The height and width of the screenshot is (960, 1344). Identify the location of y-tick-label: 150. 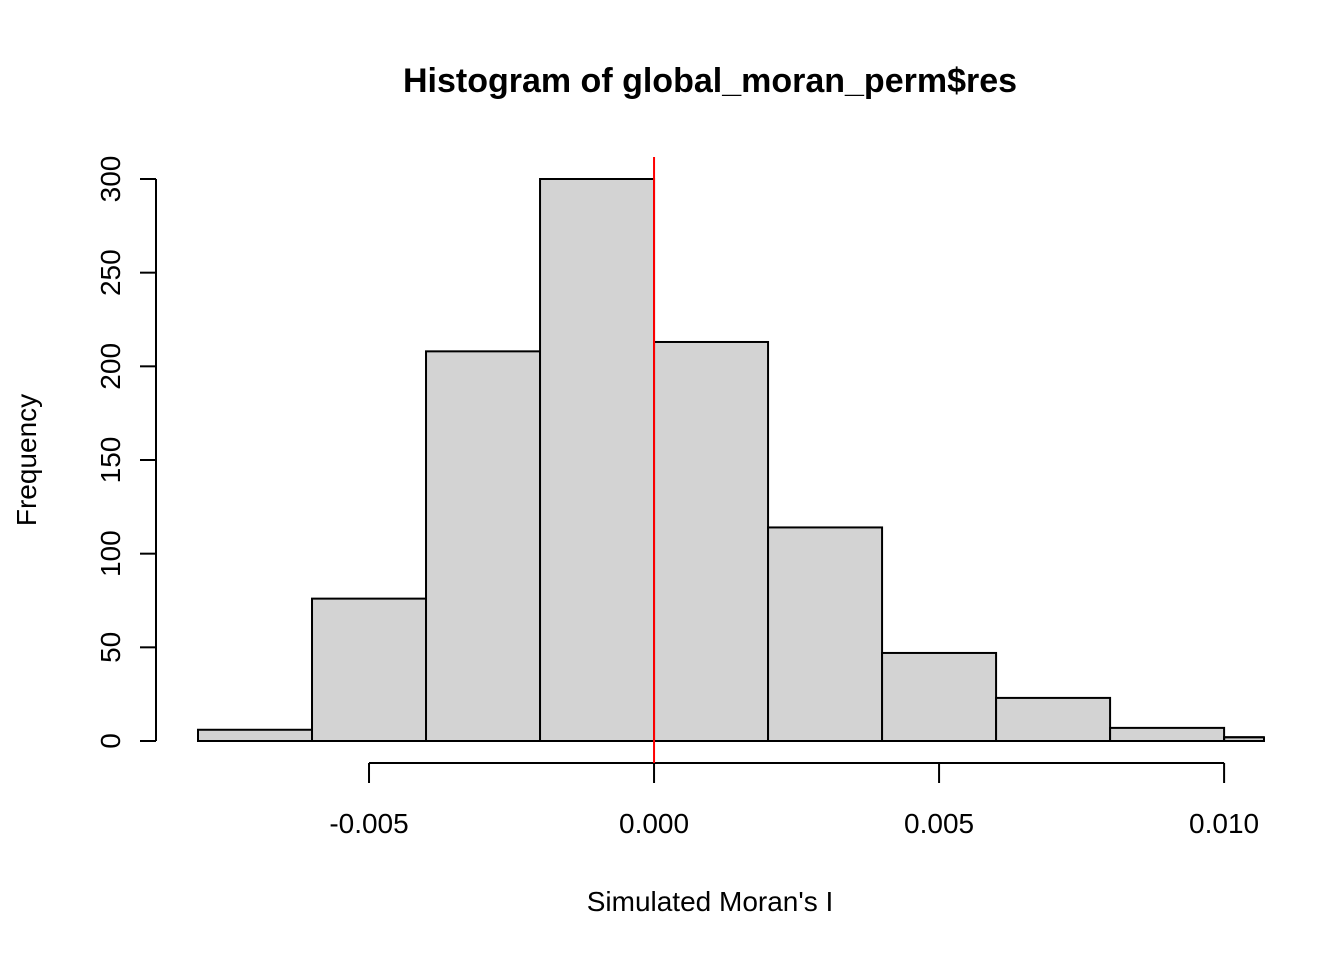
(110, 460).